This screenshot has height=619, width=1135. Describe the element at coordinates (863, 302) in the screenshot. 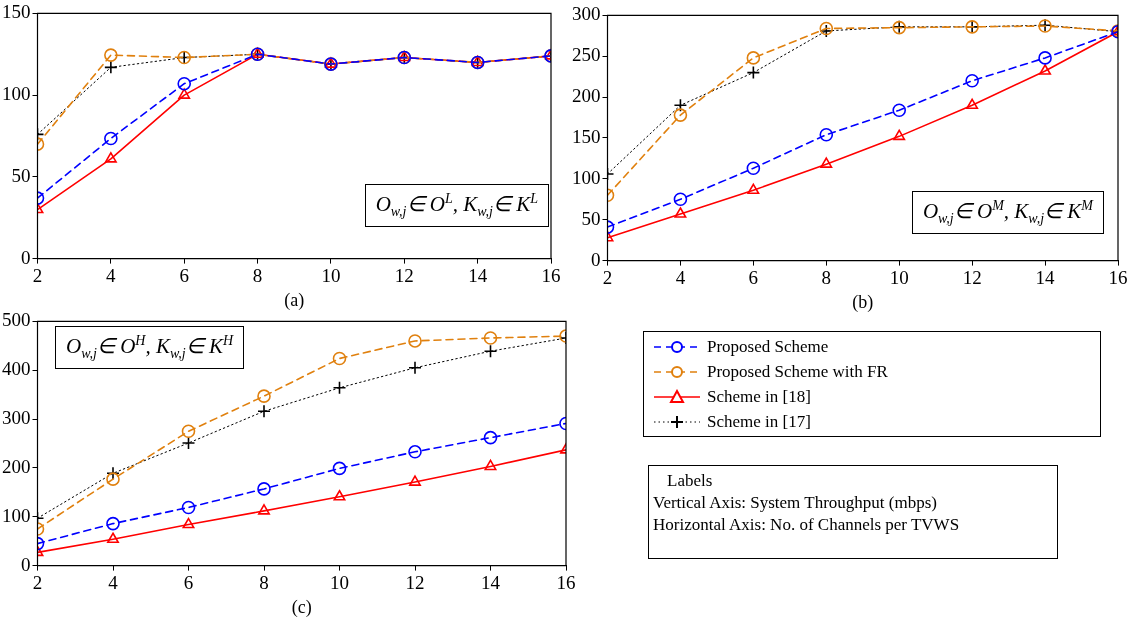

I see `x-axis-title: (b)` at that location.